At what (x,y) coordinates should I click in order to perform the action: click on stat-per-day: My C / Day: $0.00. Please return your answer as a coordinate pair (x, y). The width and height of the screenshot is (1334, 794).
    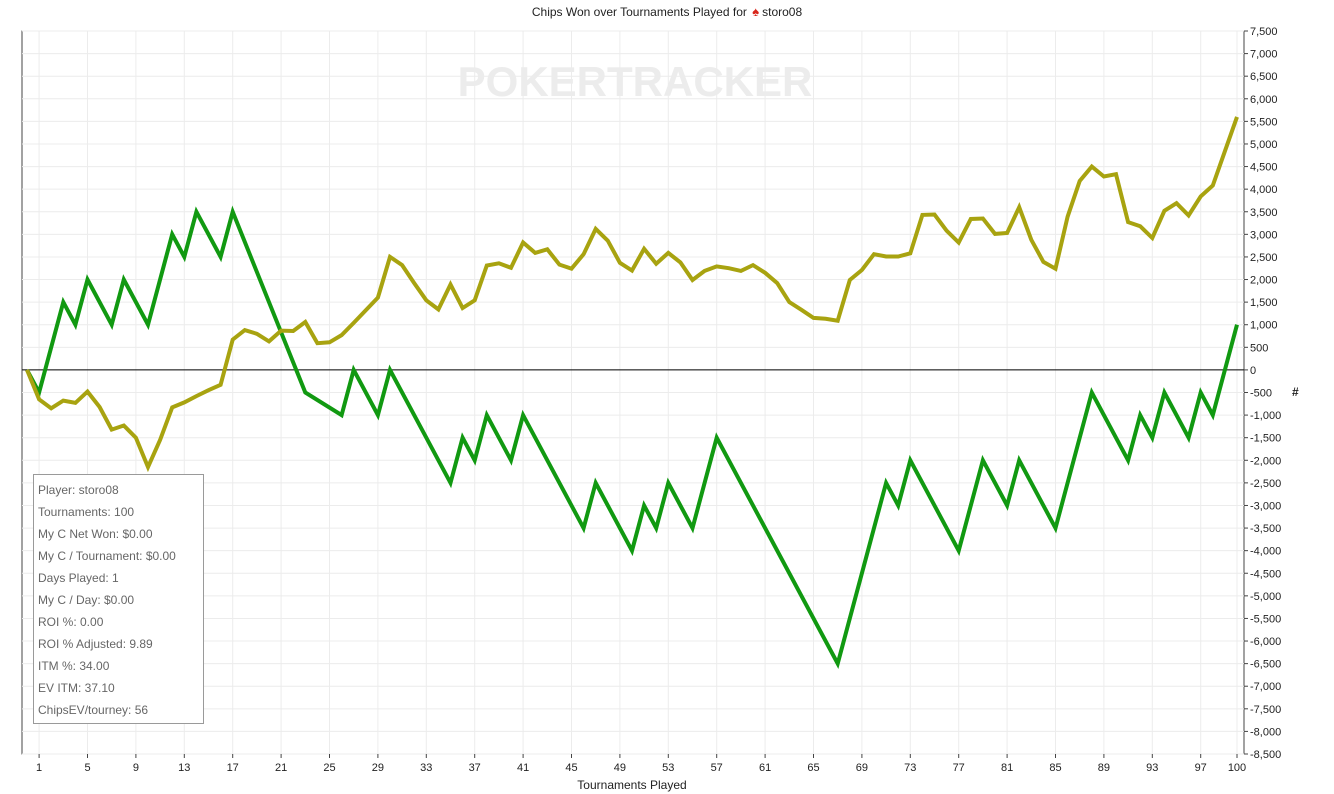
    Looking at the image, I should click on (86, 600).